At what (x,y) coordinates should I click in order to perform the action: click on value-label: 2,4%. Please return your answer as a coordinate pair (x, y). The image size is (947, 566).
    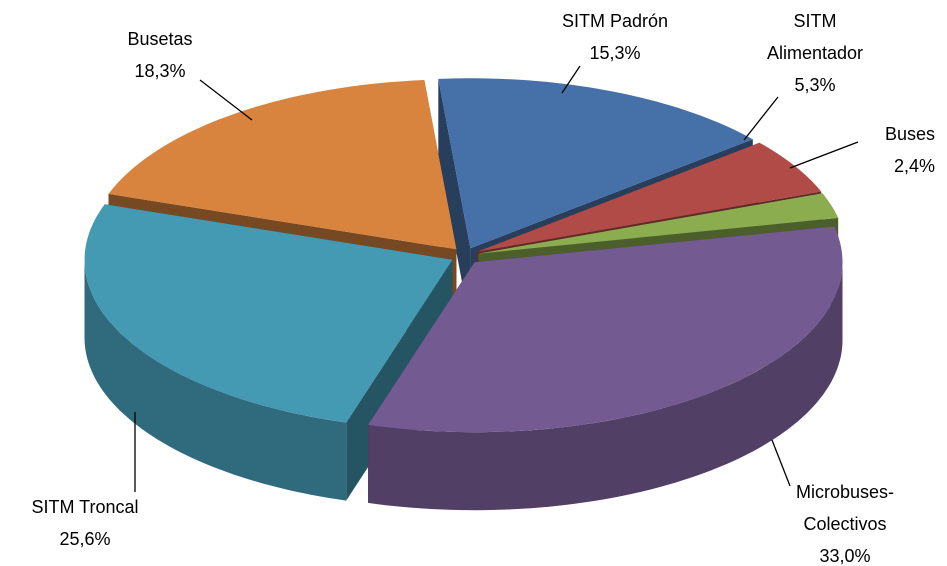
    Looking at the image, I should click on (914, 166).